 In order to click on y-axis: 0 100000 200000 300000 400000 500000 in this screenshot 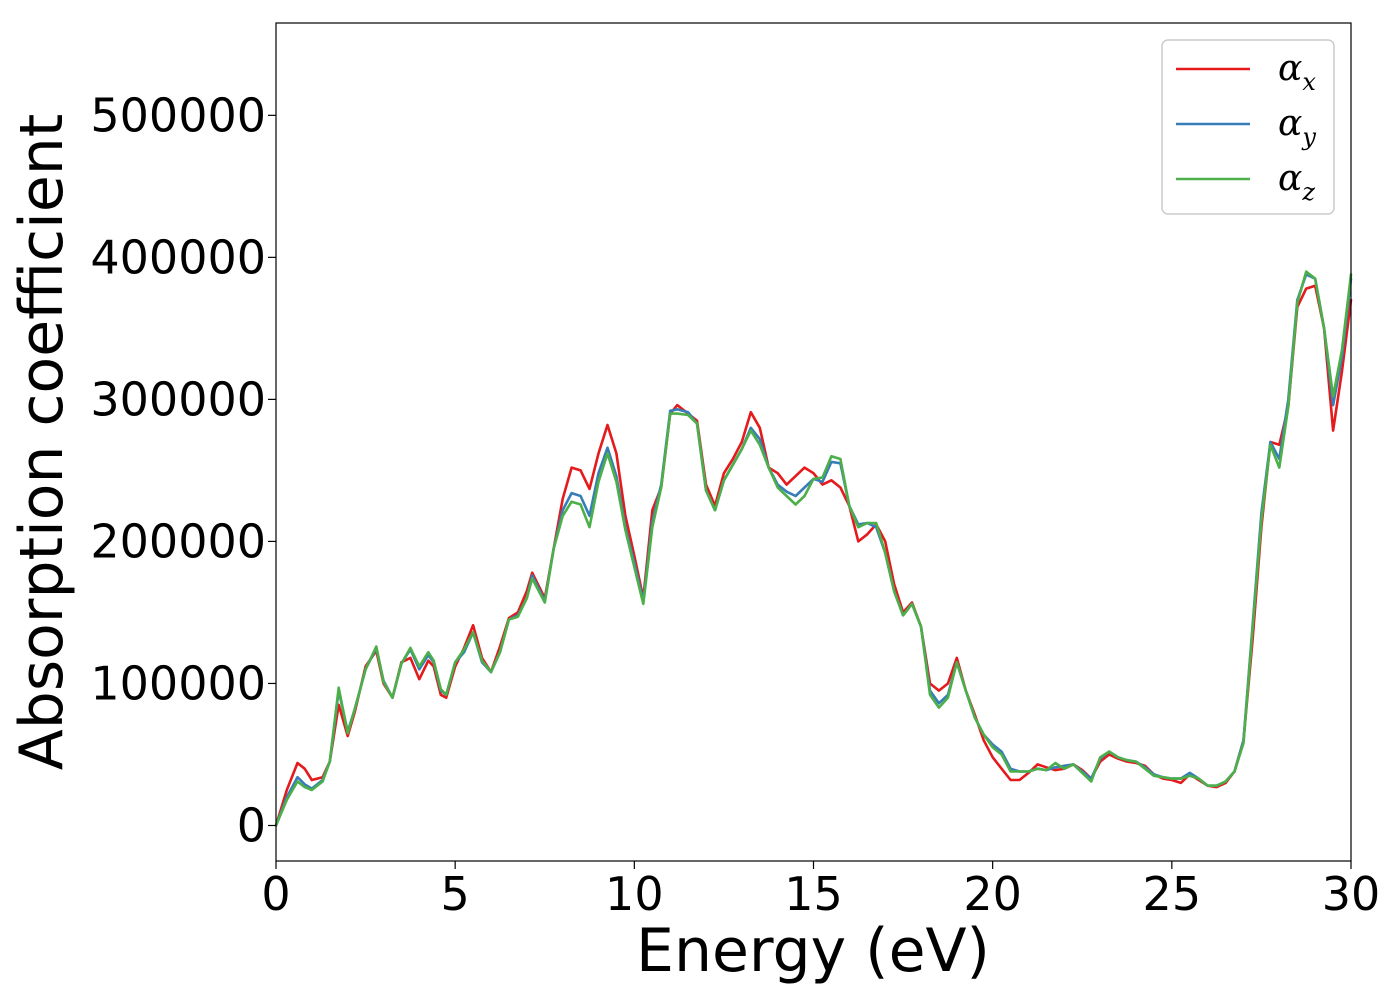, I will do `click(183, 470)`.